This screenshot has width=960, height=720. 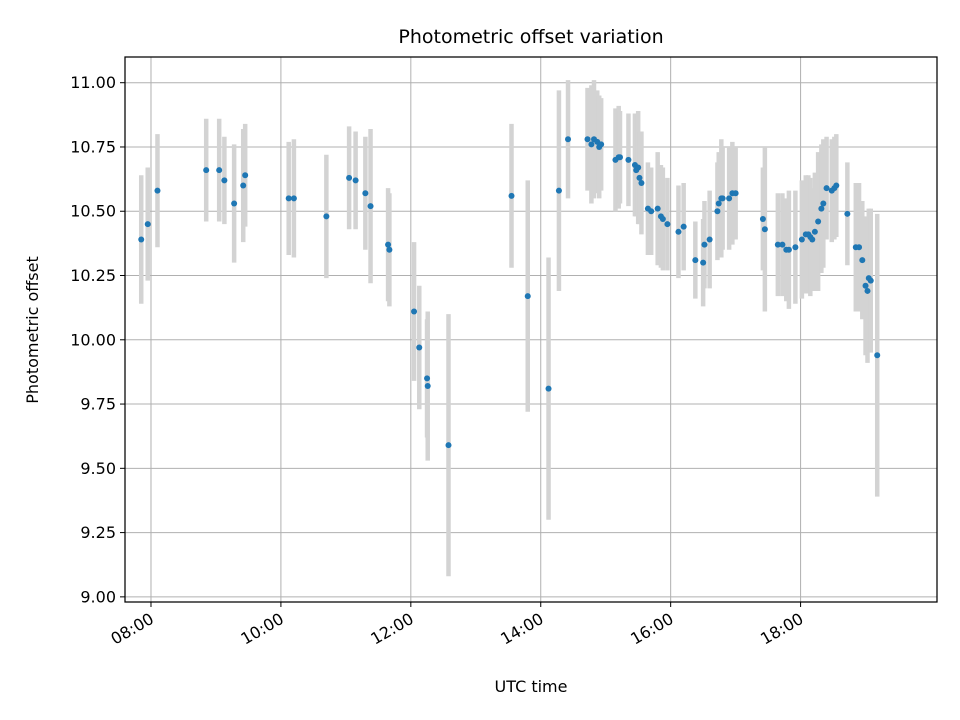 What do you see at coordinates (93, 146) in the screenshot?
I see `y-tick-label: 10.75` at bounding box center [93, 146].